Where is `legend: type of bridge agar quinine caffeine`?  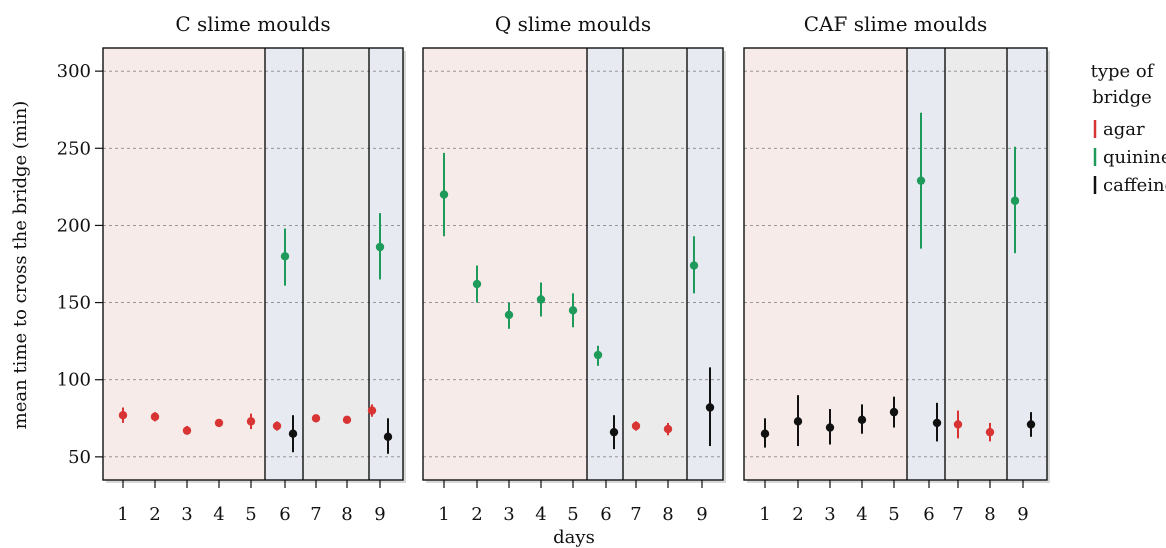 legend: type of bridge agar quinine caffeine is located at coordinates (1128, 128).